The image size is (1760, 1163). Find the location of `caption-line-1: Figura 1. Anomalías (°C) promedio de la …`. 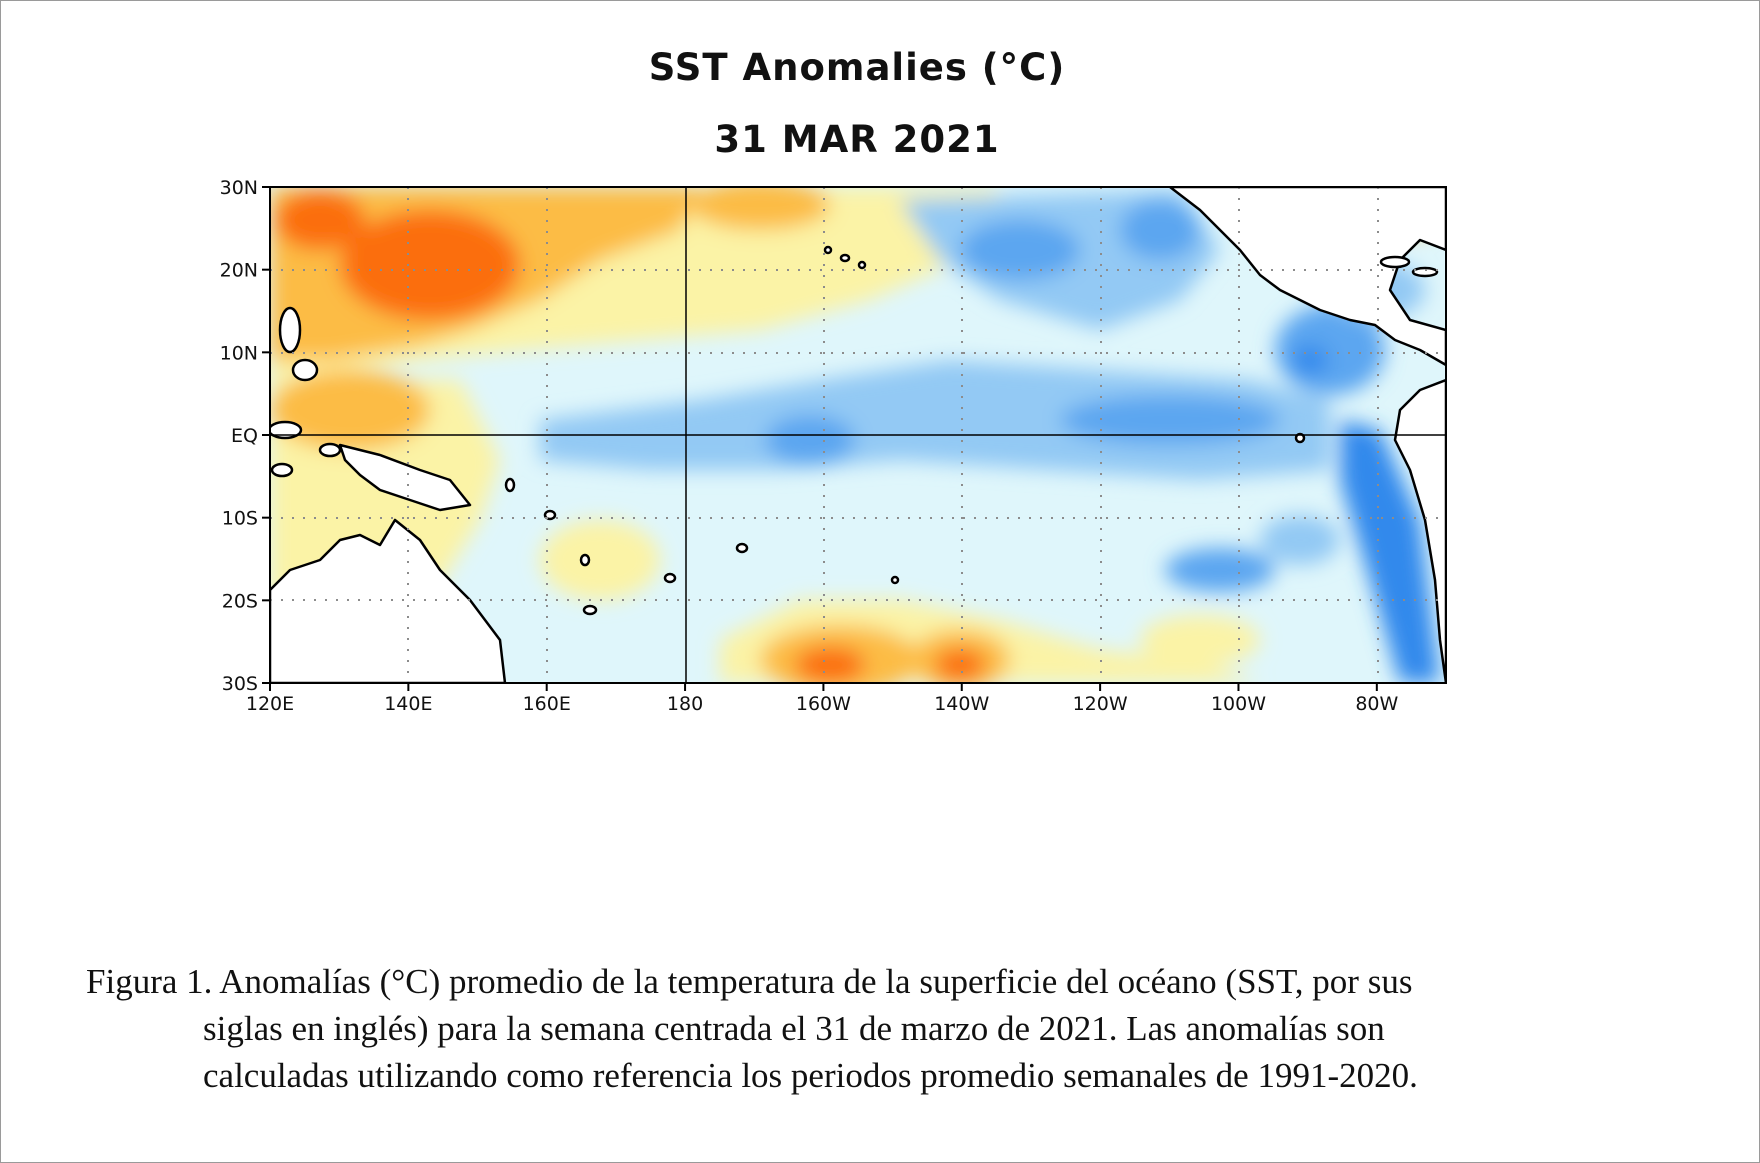

caption-line-1: Figura 1. Anomalías (°C) promedio de la … is located at coordinates (749, 981).